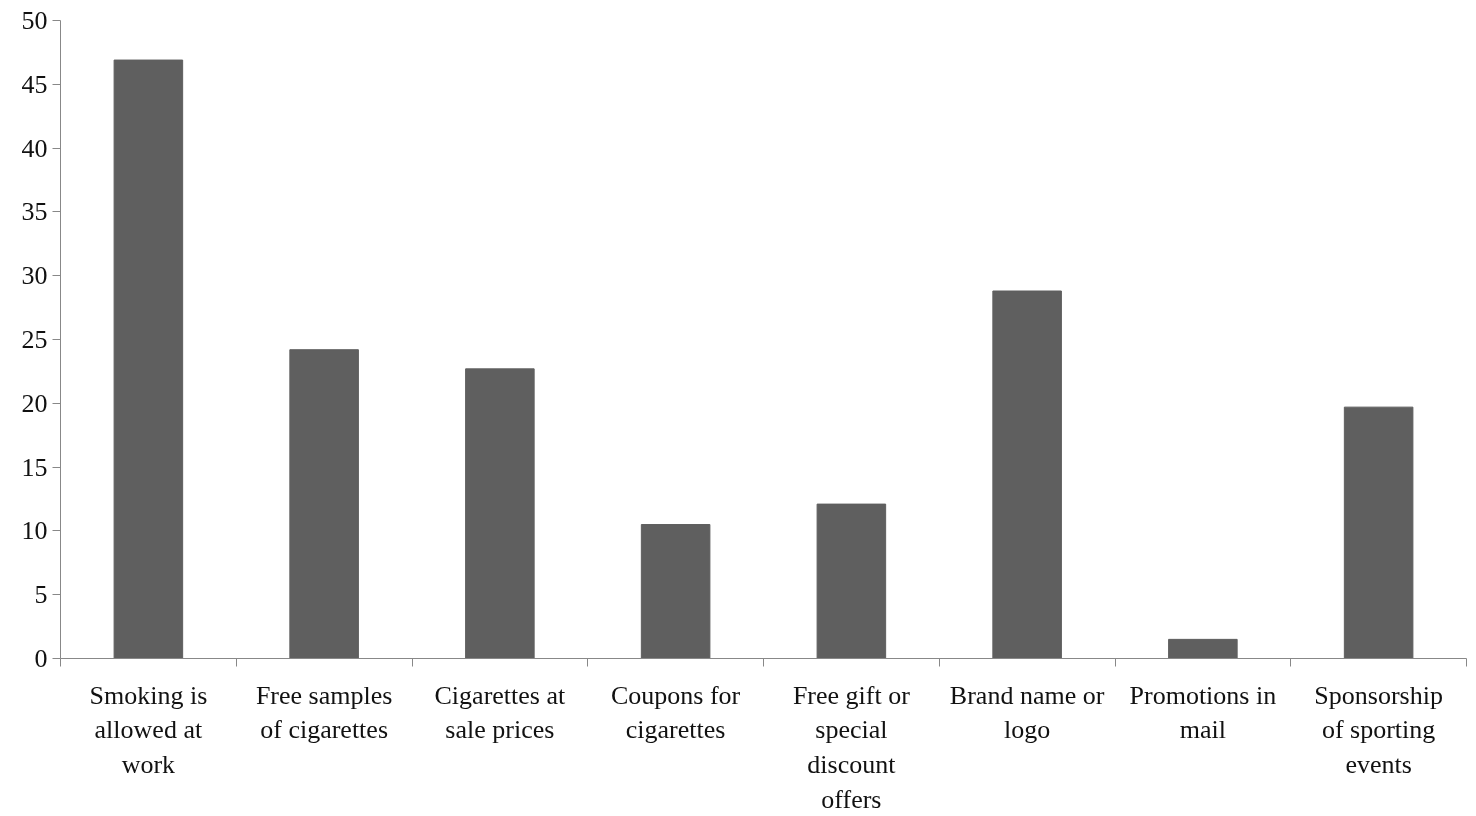 Image resolution: width=1476 pixels, height=816 pixels. What do you see at coordinates (34, 403) in the screenshot?
I see `y-tick-label: 20` at bounding box center [34, 403].